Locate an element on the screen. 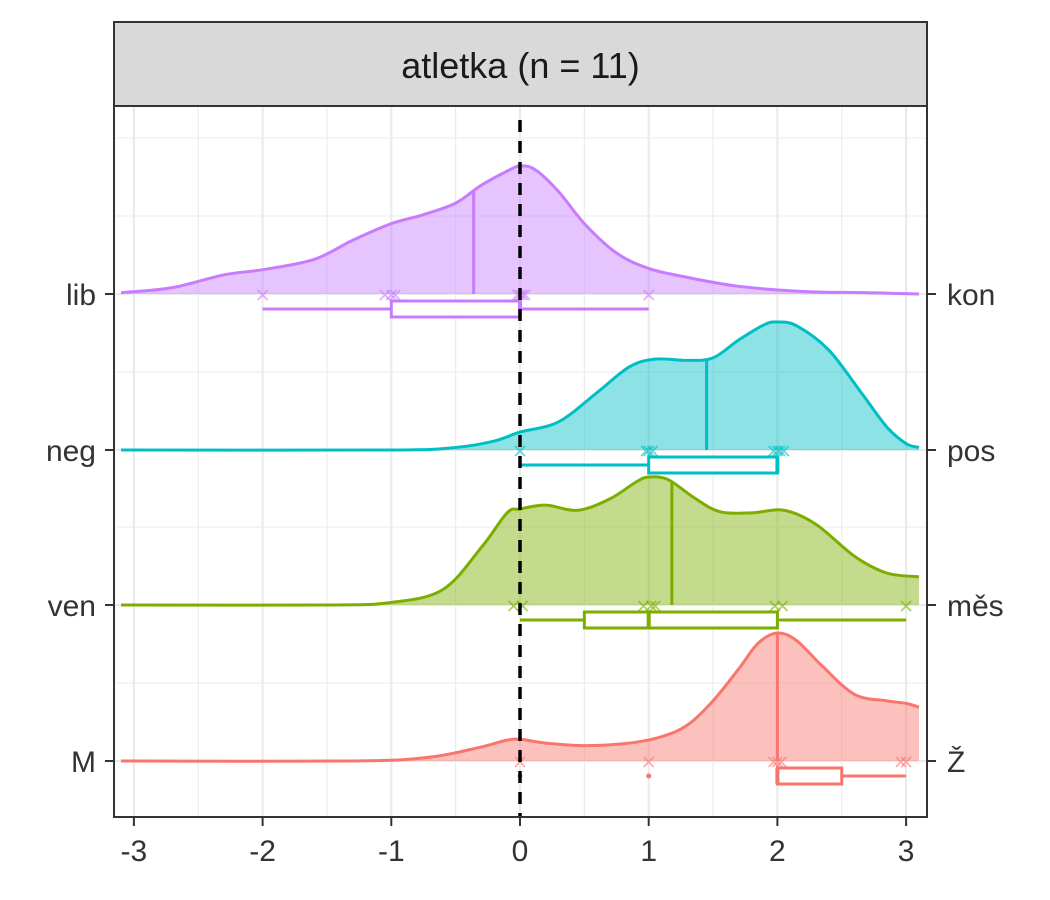 The height and width of the screenshot is (900, 1050). x-tick-label: -2 is located at coordinates (262, 851).